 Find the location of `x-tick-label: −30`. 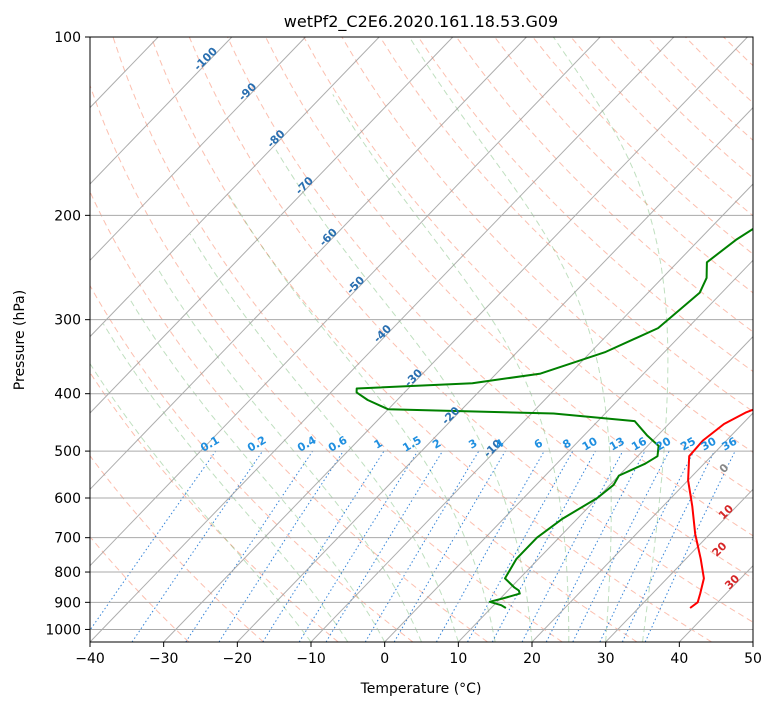

x-tick-label: −30 is located at coordinates (164, 659).